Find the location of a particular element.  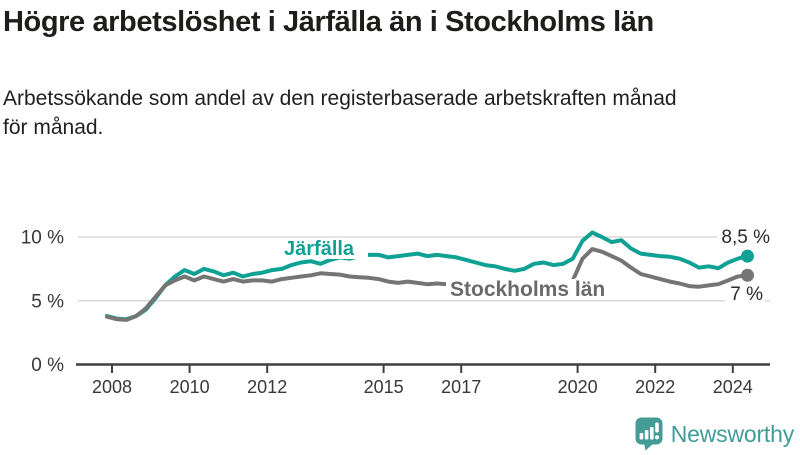

stockholm-label-bg is located at coordinates (527, 289).